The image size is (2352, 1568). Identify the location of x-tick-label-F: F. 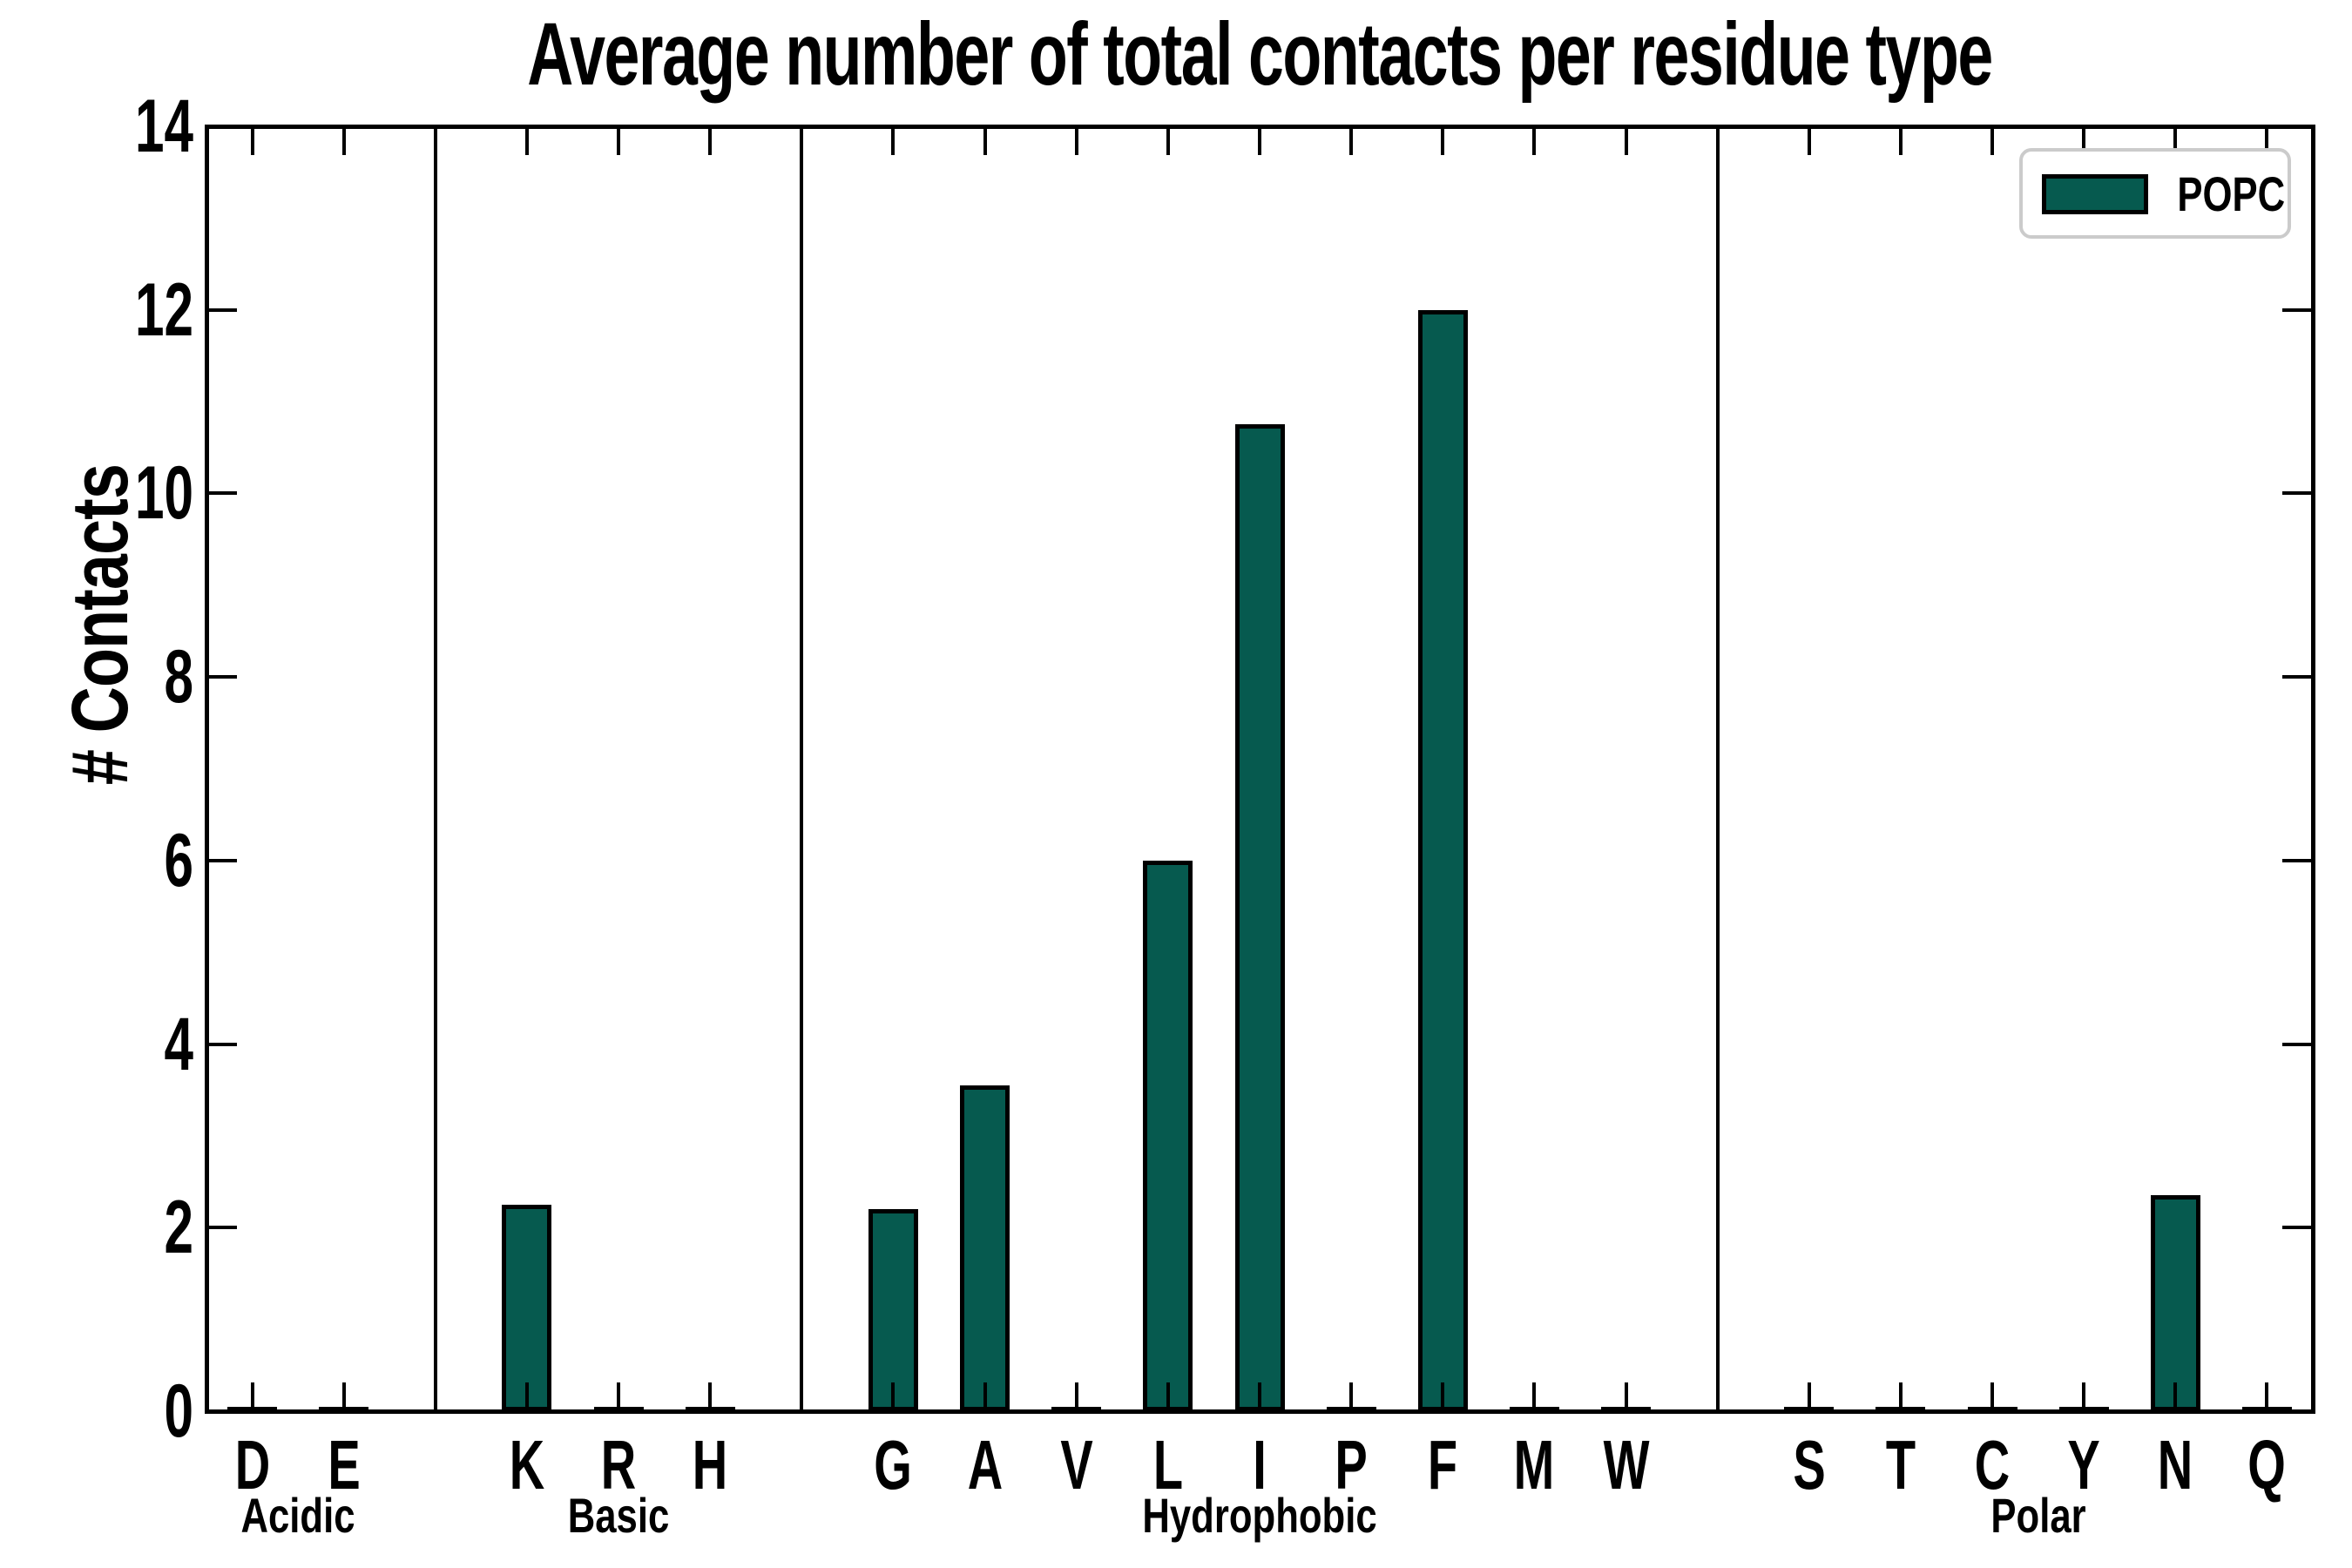
(1442, 1465).